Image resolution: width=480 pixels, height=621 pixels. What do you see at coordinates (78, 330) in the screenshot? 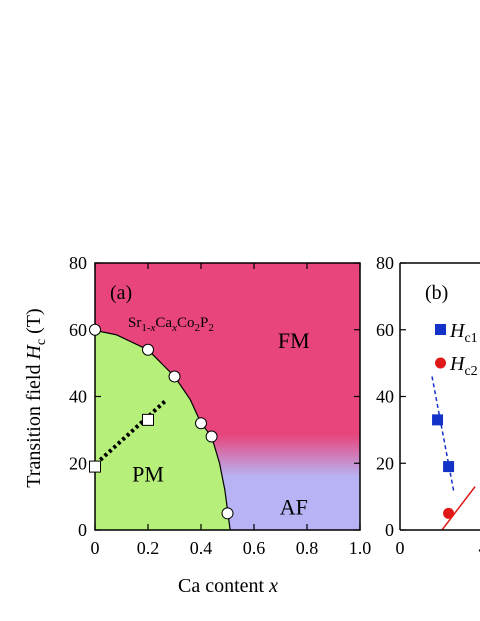
I see `y-tick-label: 60` at bounding box center [78, 330].